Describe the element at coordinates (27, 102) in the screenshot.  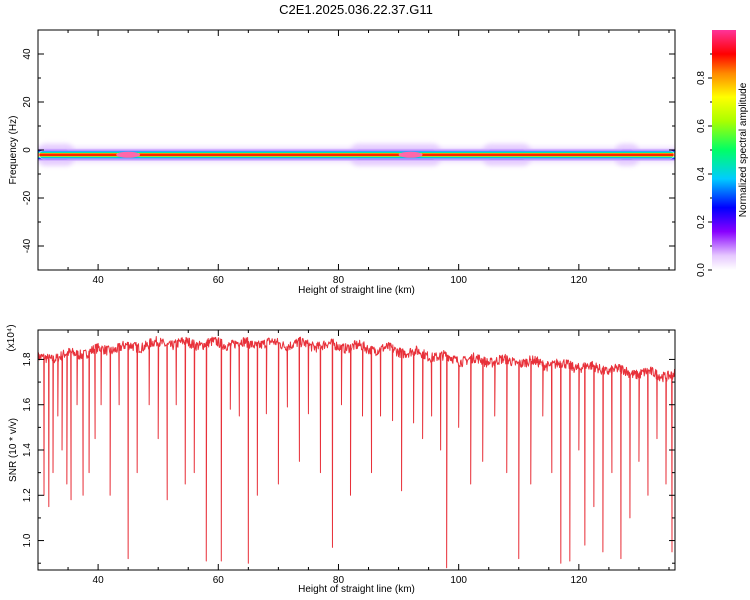
I see `spectrogram-y-tick-label: 20` at that location.